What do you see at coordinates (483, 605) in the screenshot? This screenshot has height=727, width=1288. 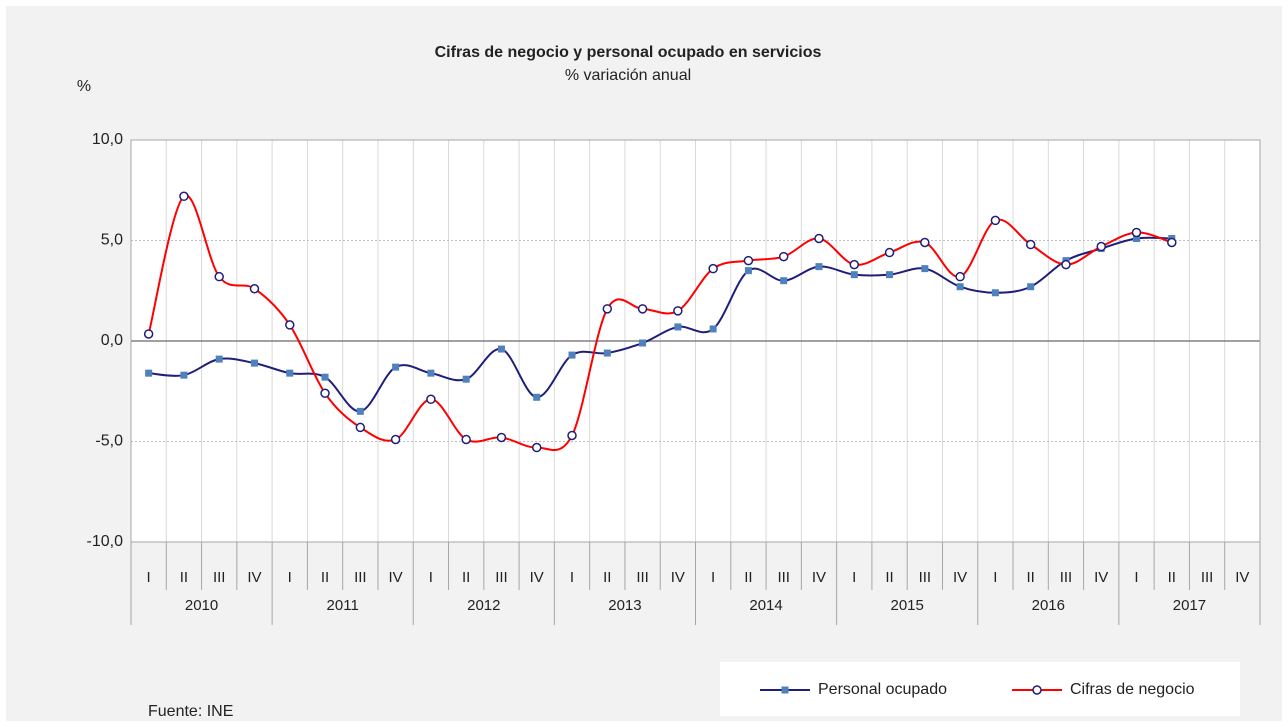 I see `x-group-label: 2012` at bounding box center [483, 605].